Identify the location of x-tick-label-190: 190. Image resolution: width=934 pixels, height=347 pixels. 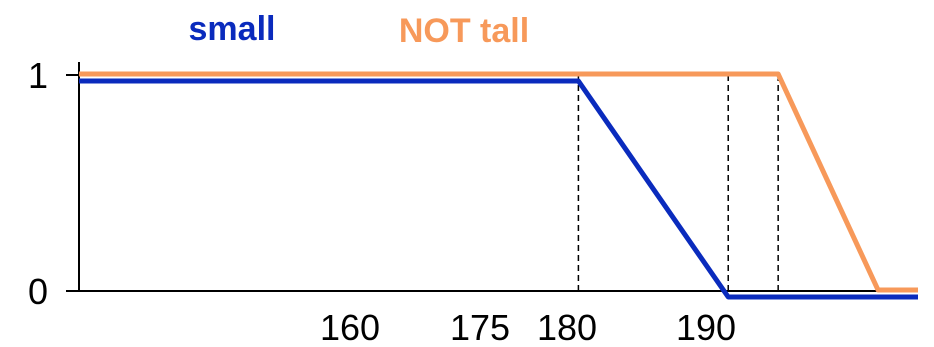
(706, 327).